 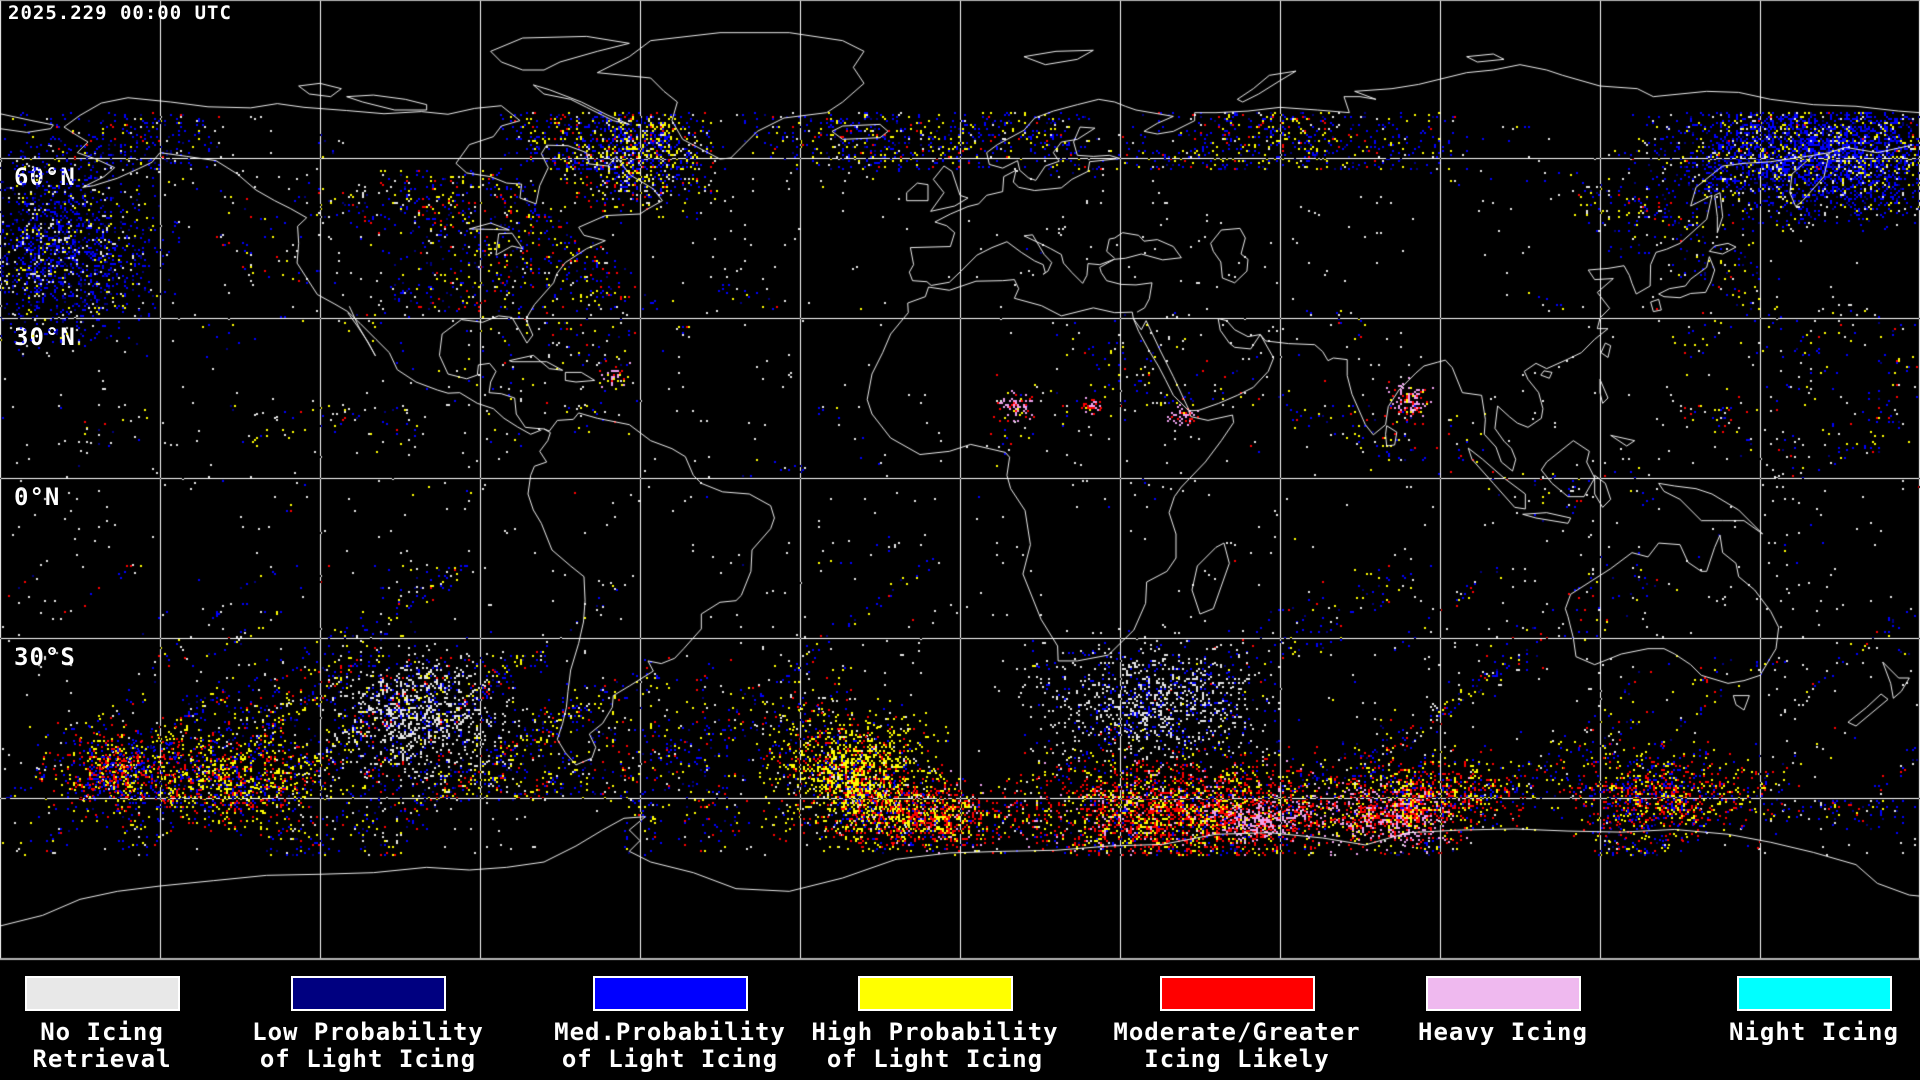 What do you see at coordinates (1814, 993) in the screenshot?
I see `legend-swatch-night-icing` at bounding box center [1814, 993].